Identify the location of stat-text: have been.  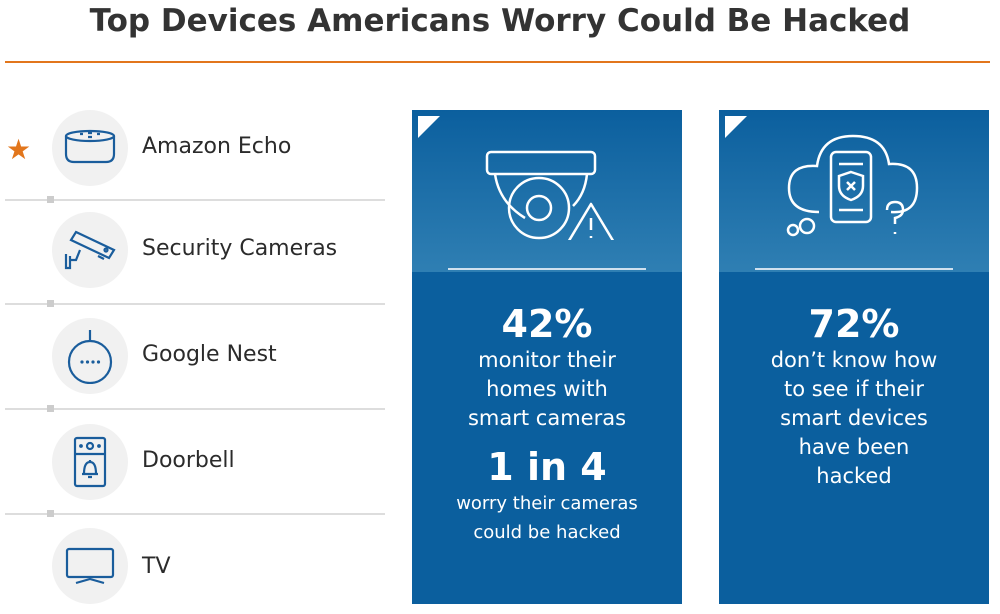
(854, 447).